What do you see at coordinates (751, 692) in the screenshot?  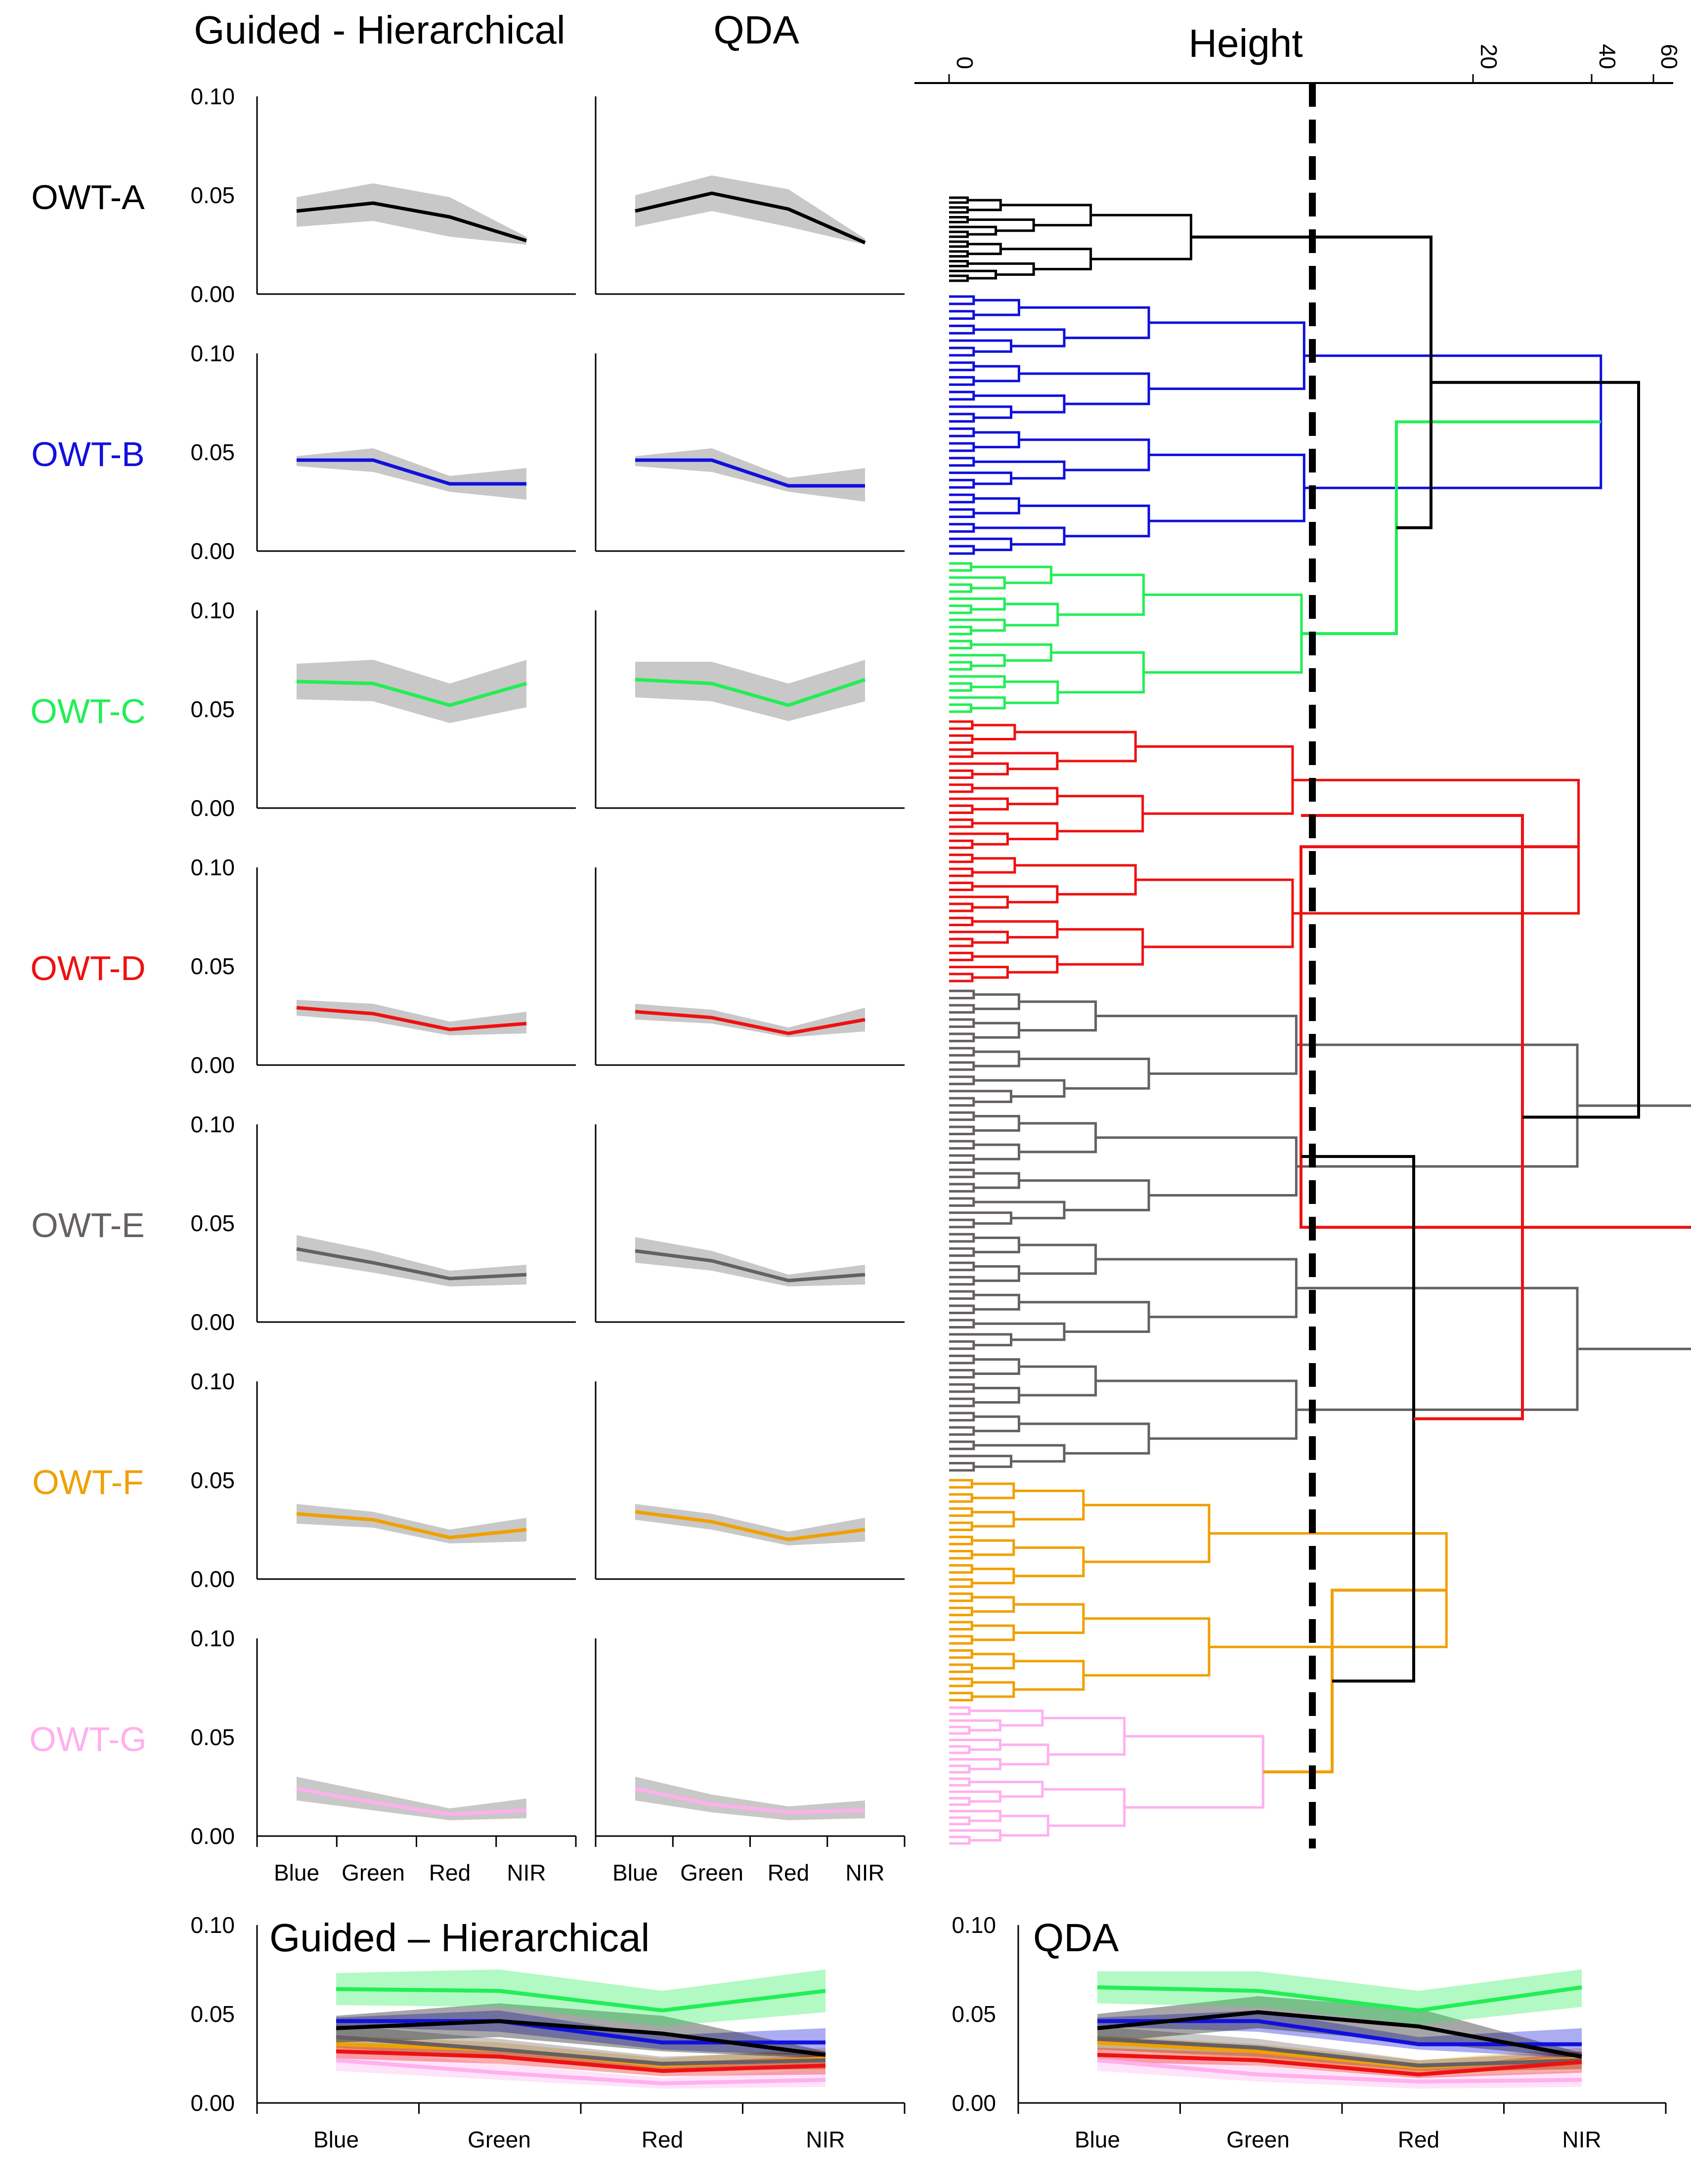 I see `series-line-owt-c` at bounding box center [751, 692].